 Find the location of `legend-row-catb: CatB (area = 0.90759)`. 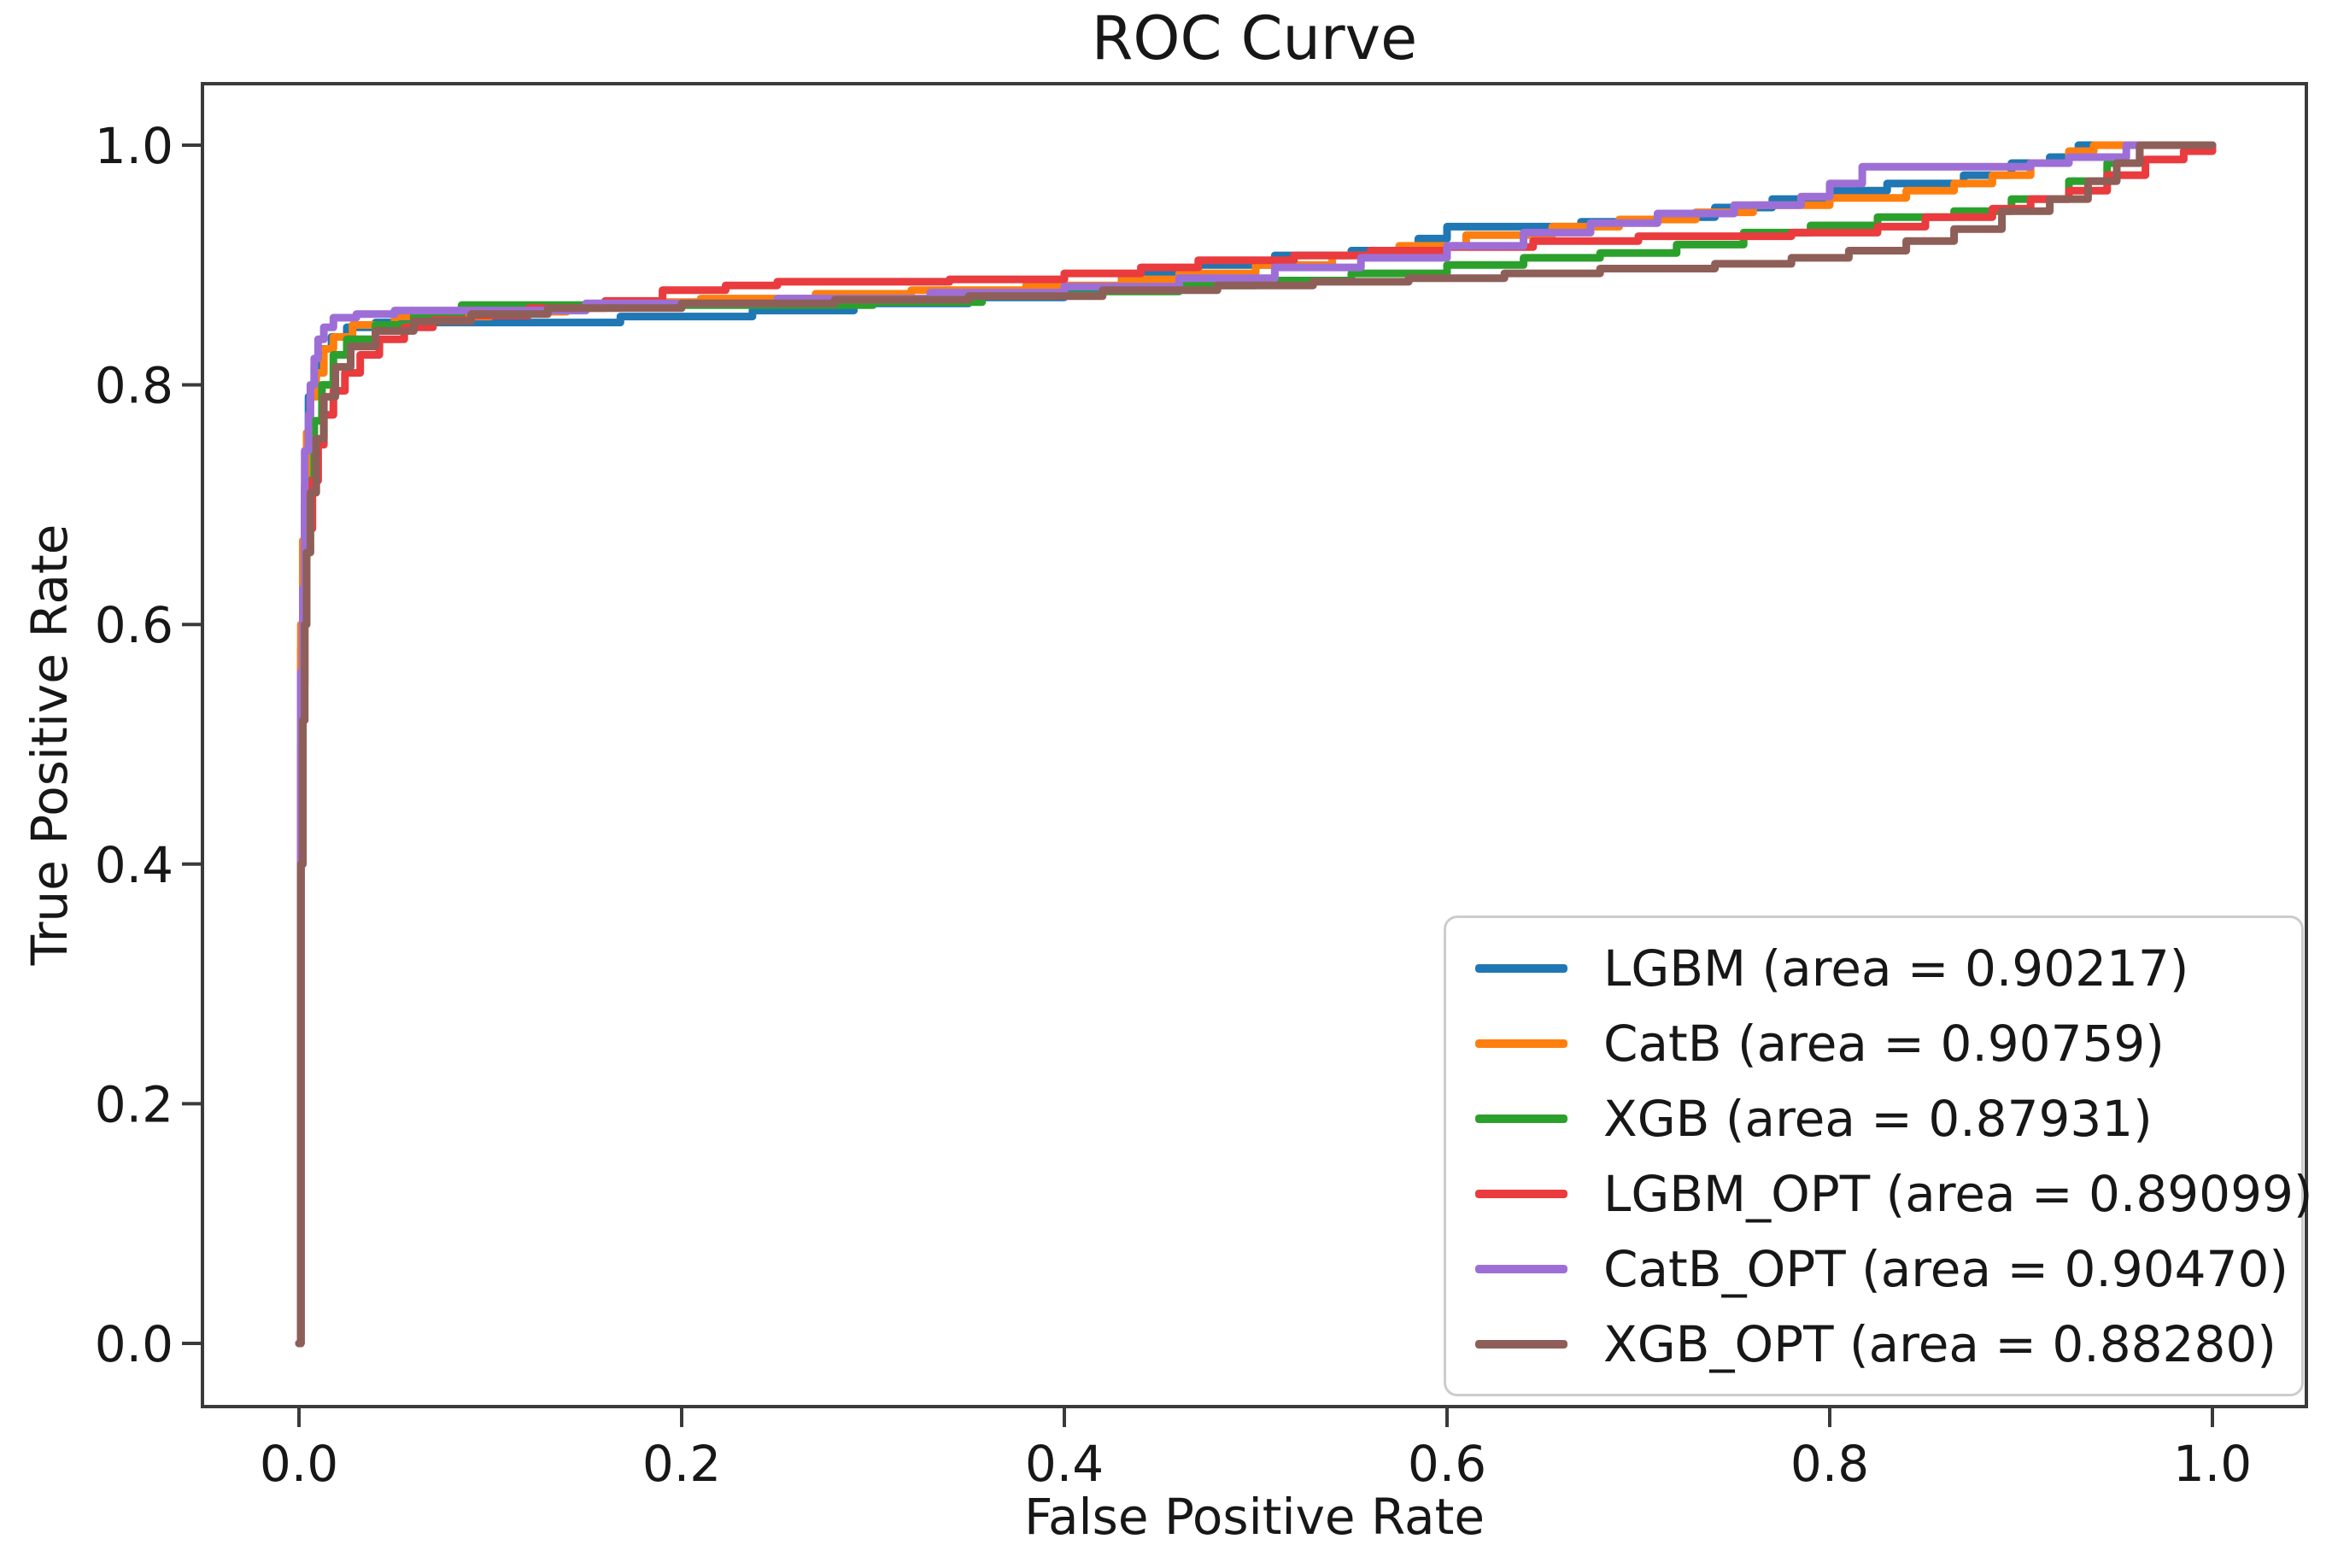

legend-row-catb: CatB (area = 0.90759) is located at coordinates (1873, 1043).